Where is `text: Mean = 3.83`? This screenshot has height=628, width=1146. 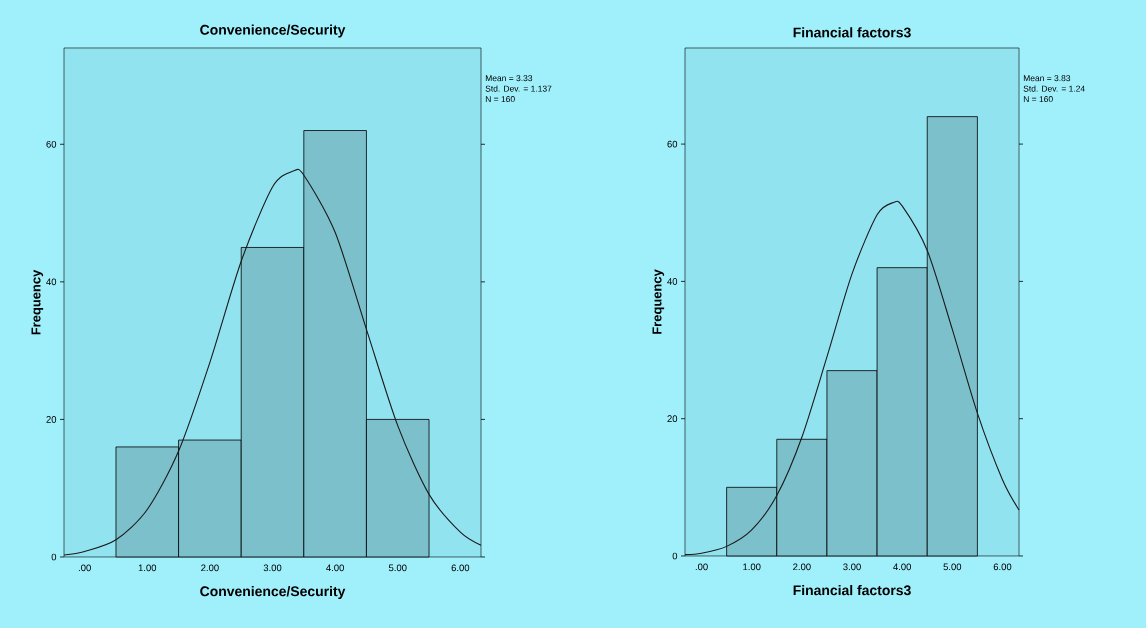 text: Mean = 3.83 is located at coordinates (1047, 78).